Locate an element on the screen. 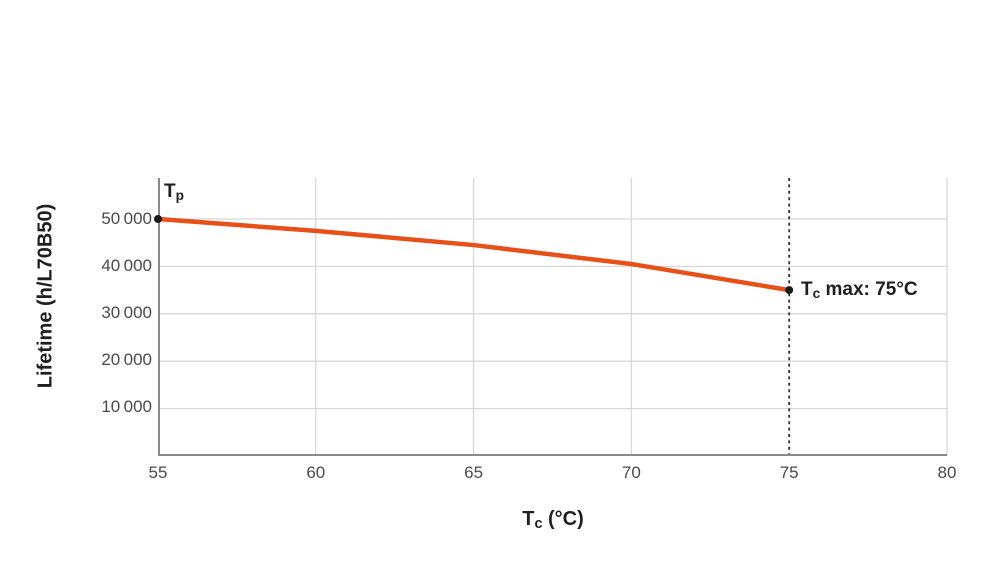 The image size is (1000, 584). y-tick-label: 40 000 is located at coordinates (126, 265).